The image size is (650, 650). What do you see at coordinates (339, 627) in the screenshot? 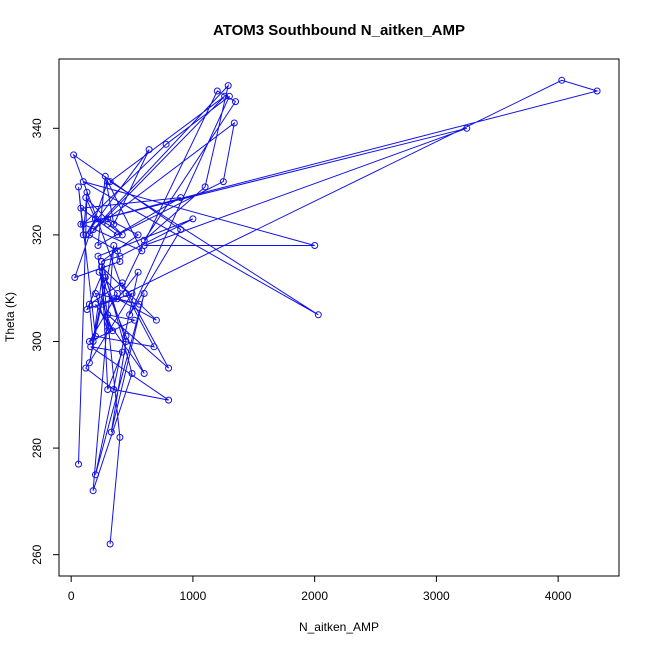
I see `x-axis-label: N_aitken_AMP` at bounding box center [339, 627].